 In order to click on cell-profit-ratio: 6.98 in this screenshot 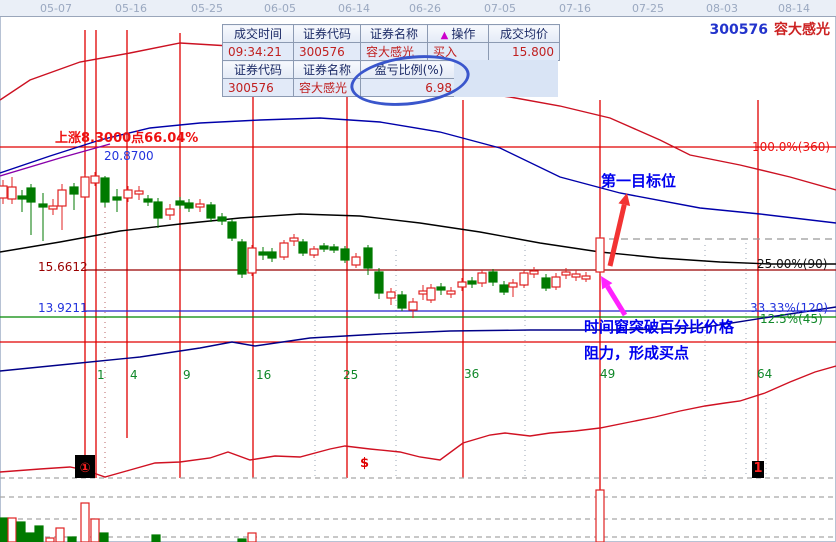, I will do `click(409, 87)`.